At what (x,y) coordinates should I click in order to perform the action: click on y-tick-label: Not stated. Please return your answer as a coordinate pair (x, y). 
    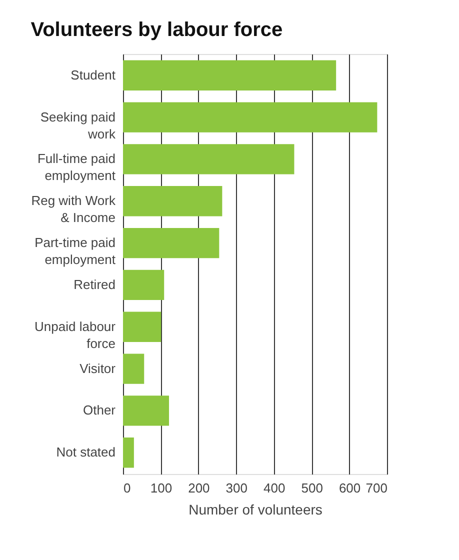
    Looking at the image, I should click on (86, 452).